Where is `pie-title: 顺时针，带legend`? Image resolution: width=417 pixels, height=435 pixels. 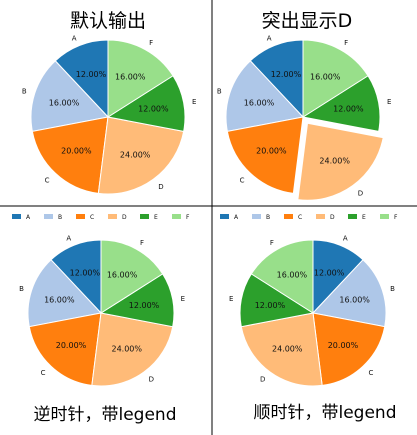 pie-title: 顺时针，带legend is located at coordinates (325, 413).